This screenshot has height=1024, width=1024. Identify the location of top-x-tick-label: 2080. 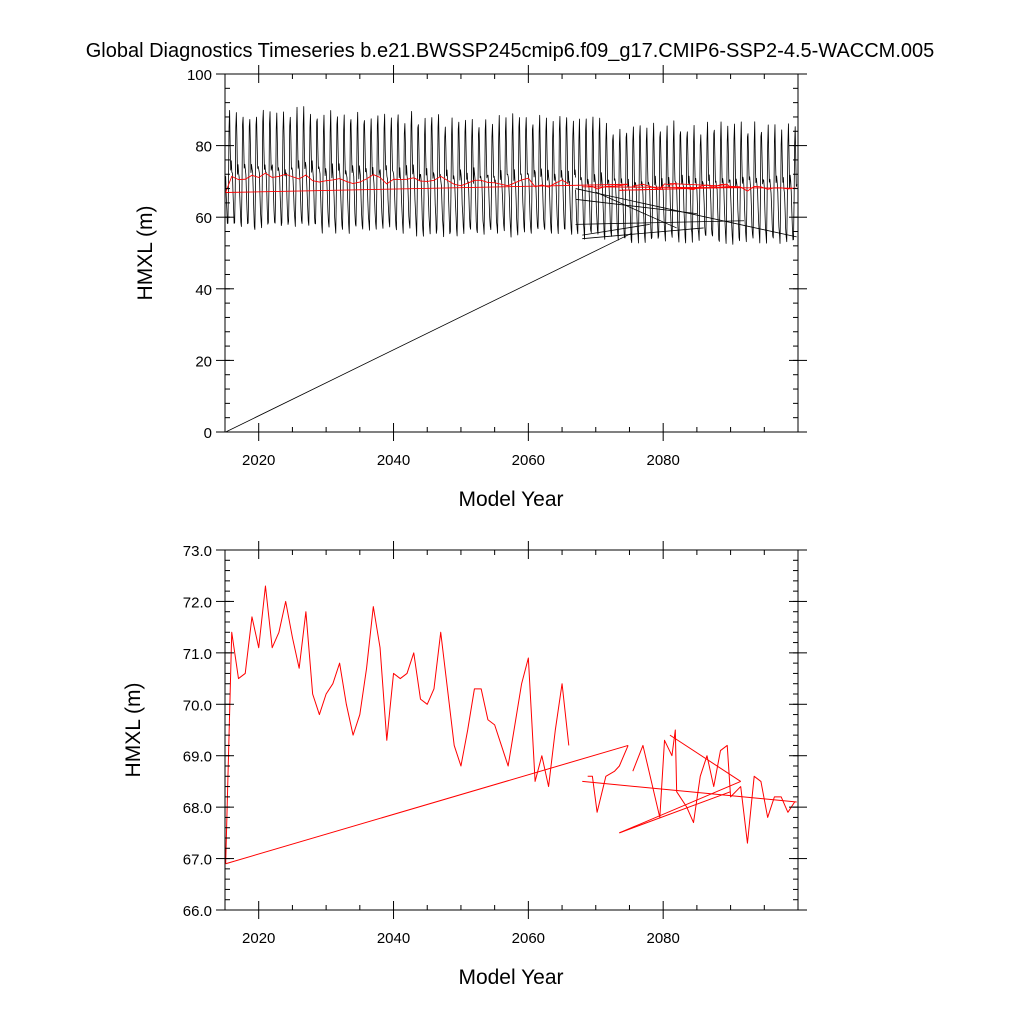
(662, 460).